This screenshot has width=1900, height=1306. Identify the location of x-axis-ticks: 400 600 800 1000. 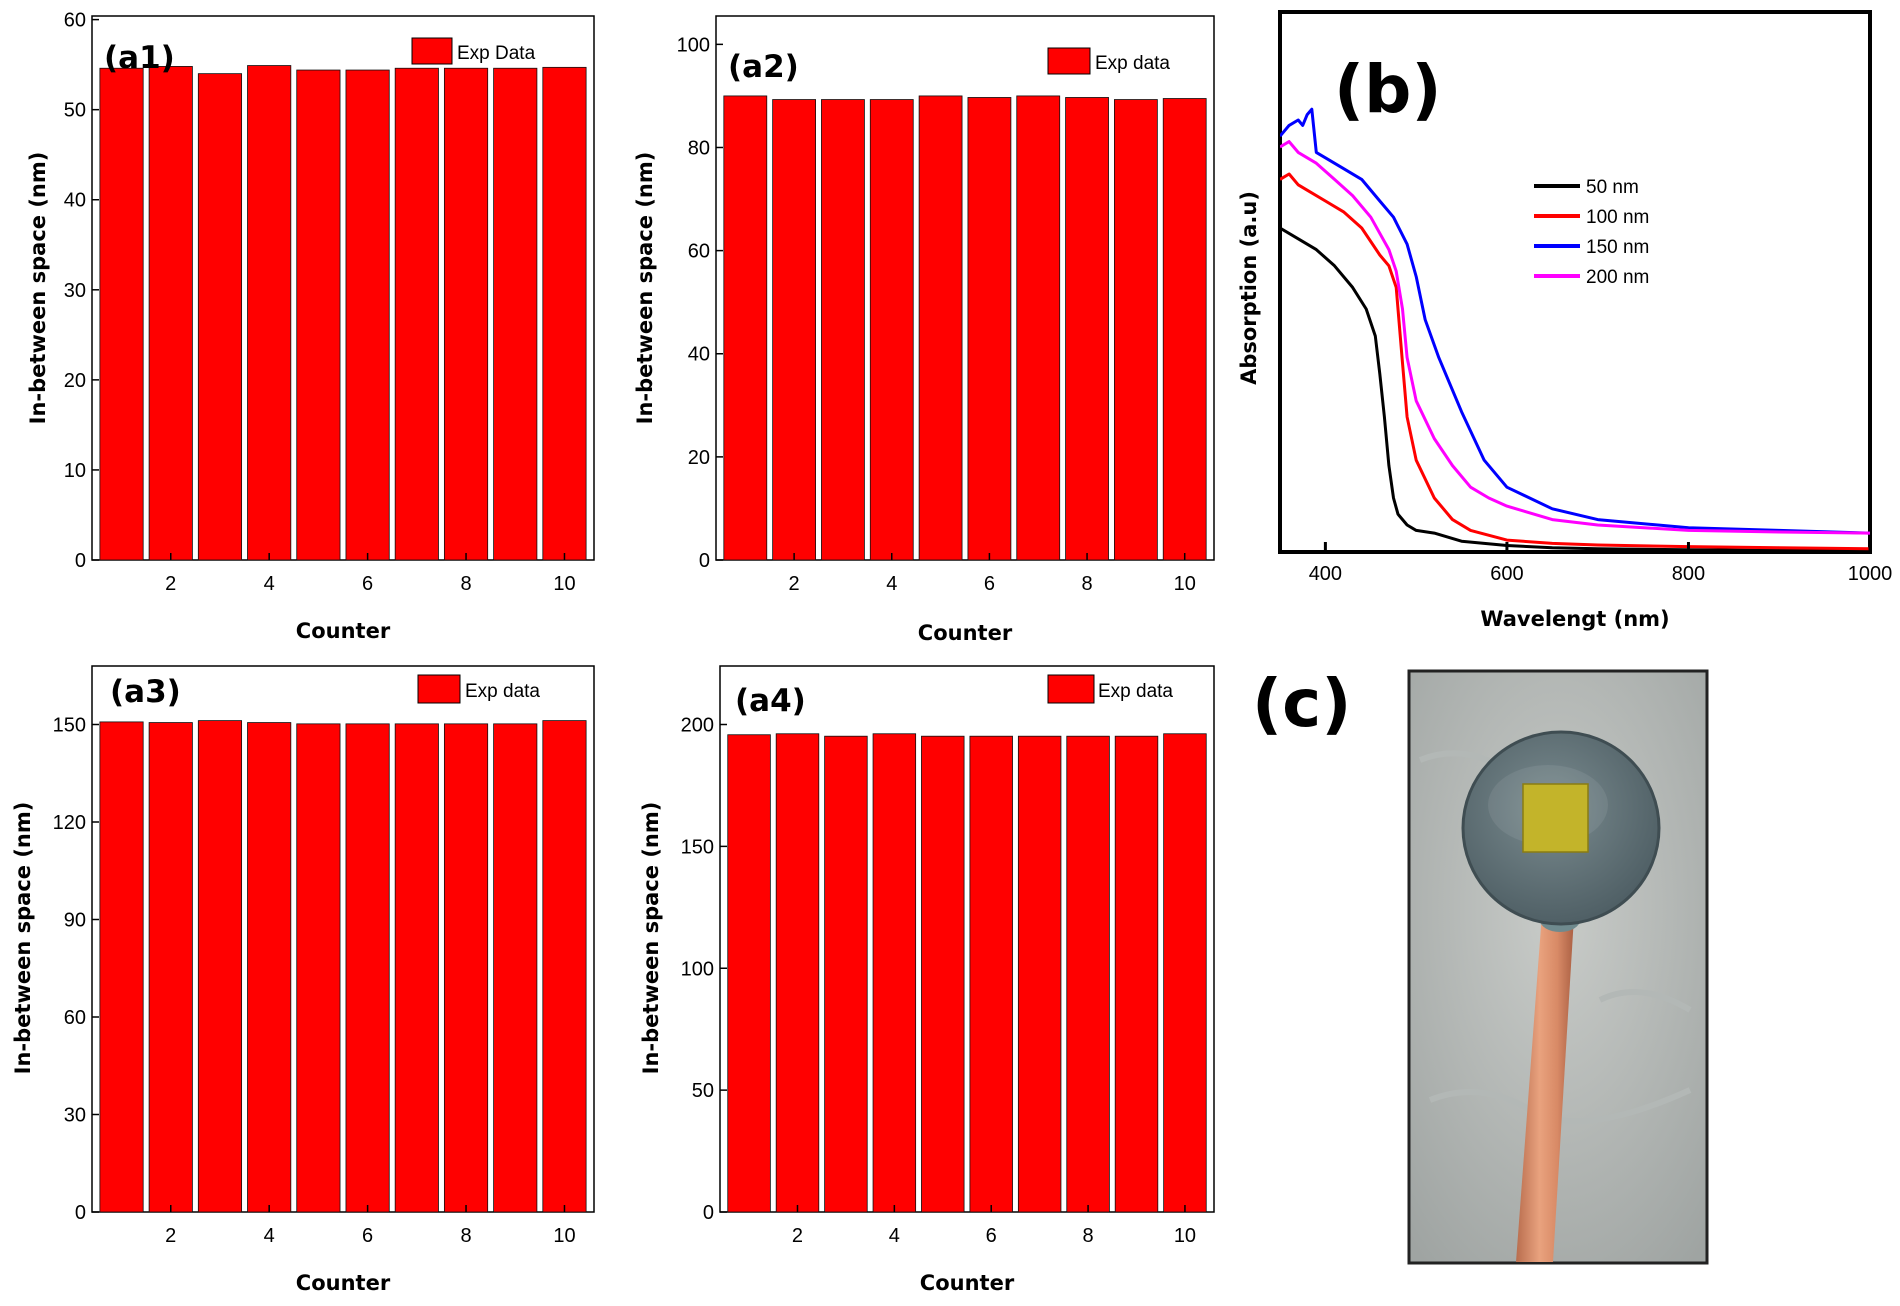
(1601, 563).